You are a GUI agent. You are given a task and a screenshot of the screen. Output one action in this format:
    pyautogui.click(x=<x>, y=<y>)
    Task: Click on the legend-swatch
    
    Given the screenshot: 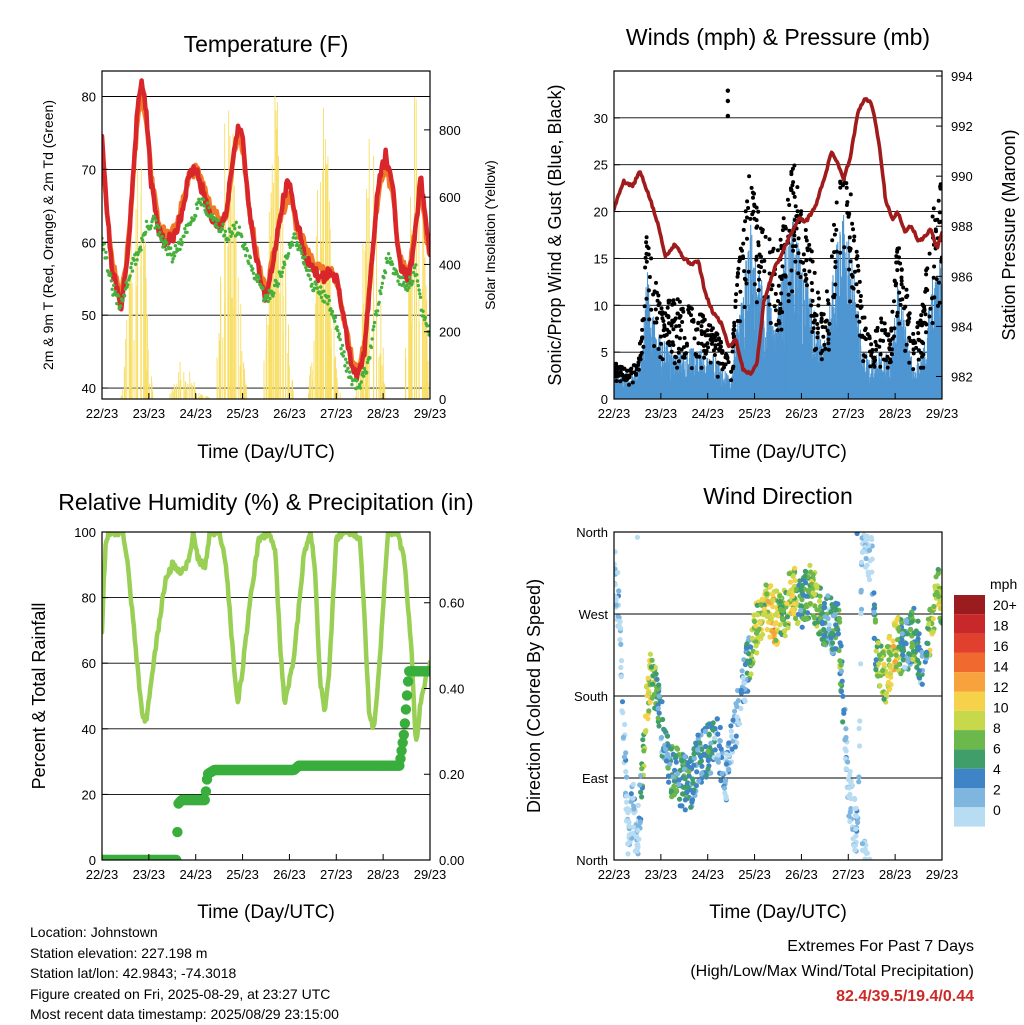 What is the action you would take?
    pyautogui.click(x=969, y=778)
    